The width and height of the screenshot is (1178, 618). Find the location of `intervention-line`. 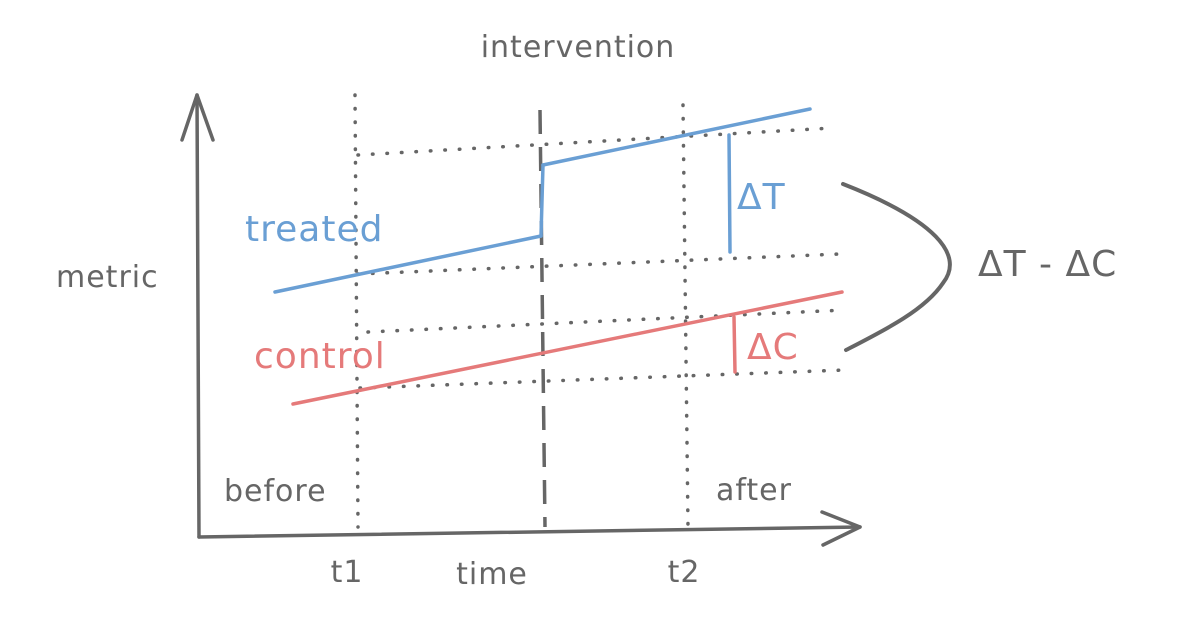

intervention-line is located at coordinates (542, 318).